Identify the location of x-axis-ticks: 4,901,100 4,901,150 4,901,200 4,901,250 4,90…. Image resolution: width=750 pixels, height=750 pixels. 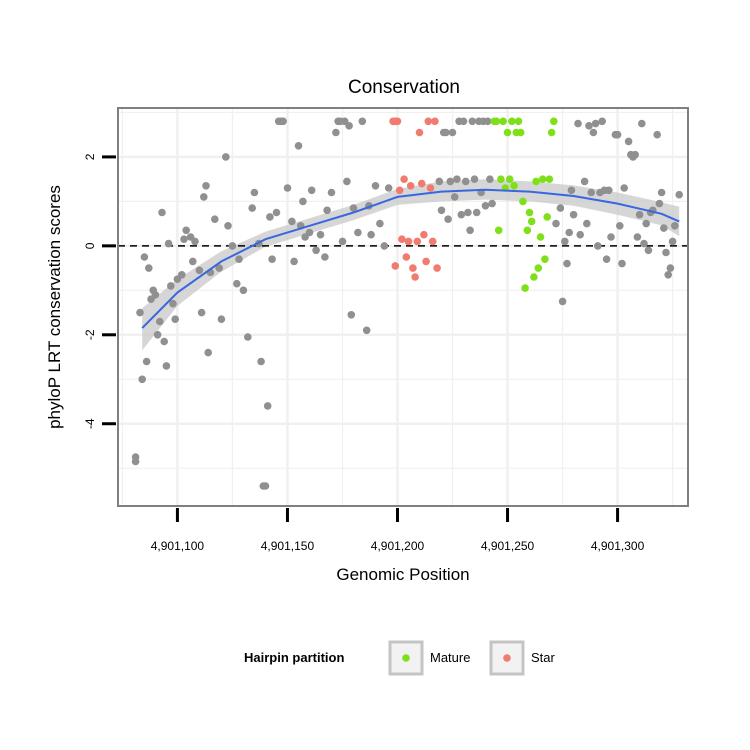
(398, 530).